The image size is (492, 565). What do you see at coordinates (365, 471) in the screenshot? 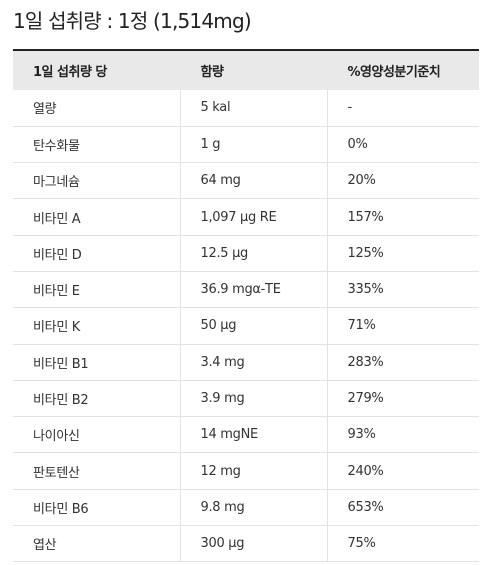
I see `nutrient-percent: 240%` at bounding box center [365, 471].